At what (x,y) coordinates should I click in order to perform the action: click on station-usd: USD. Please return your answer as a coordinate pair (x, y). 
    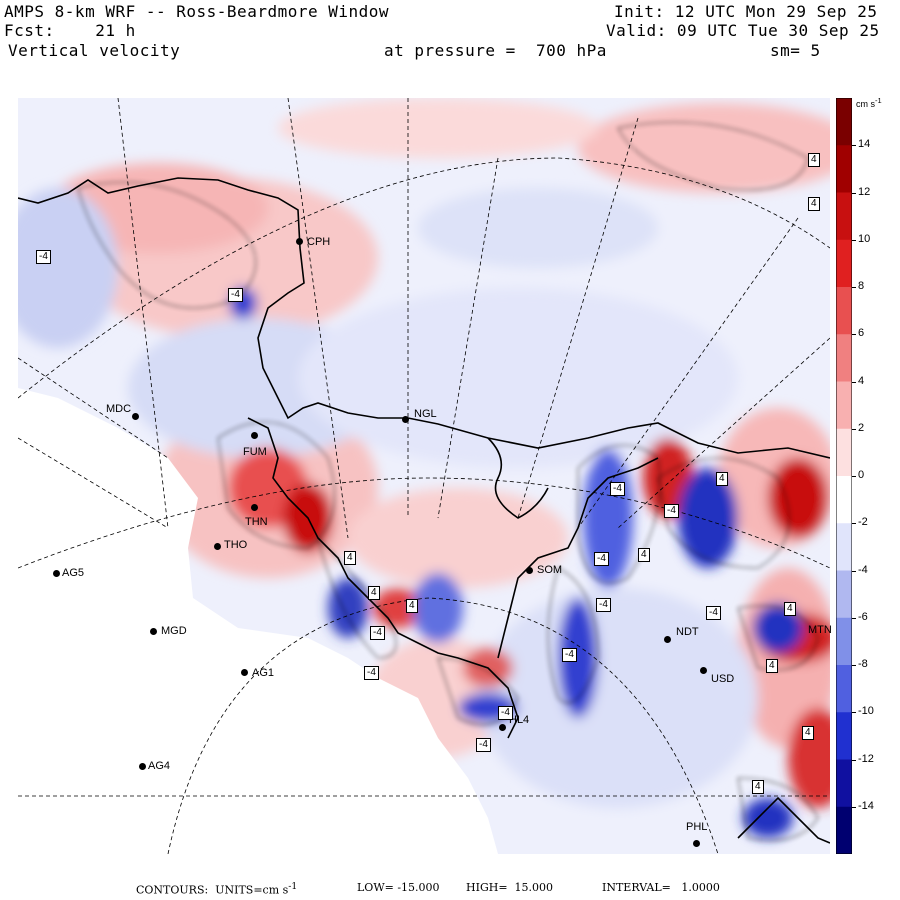
    Looking at the image, I should click on (723, 679).